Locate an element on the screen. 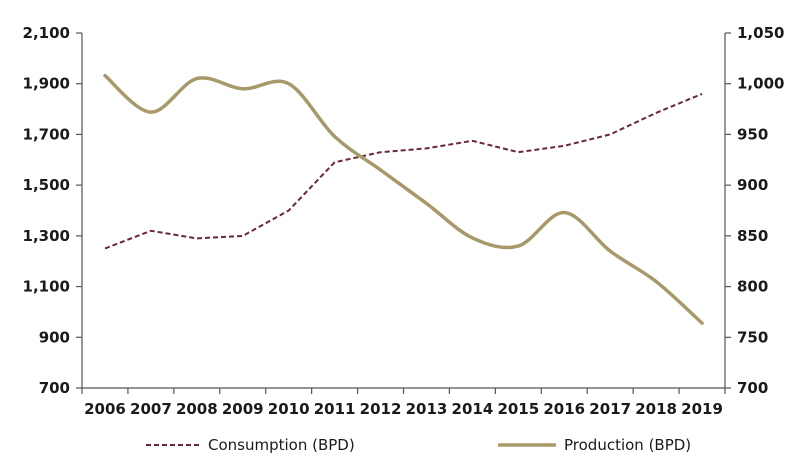 The height and width of the screenshot is (464, 800). x-tick-label: 2019 is located at coordinates (702, 409).